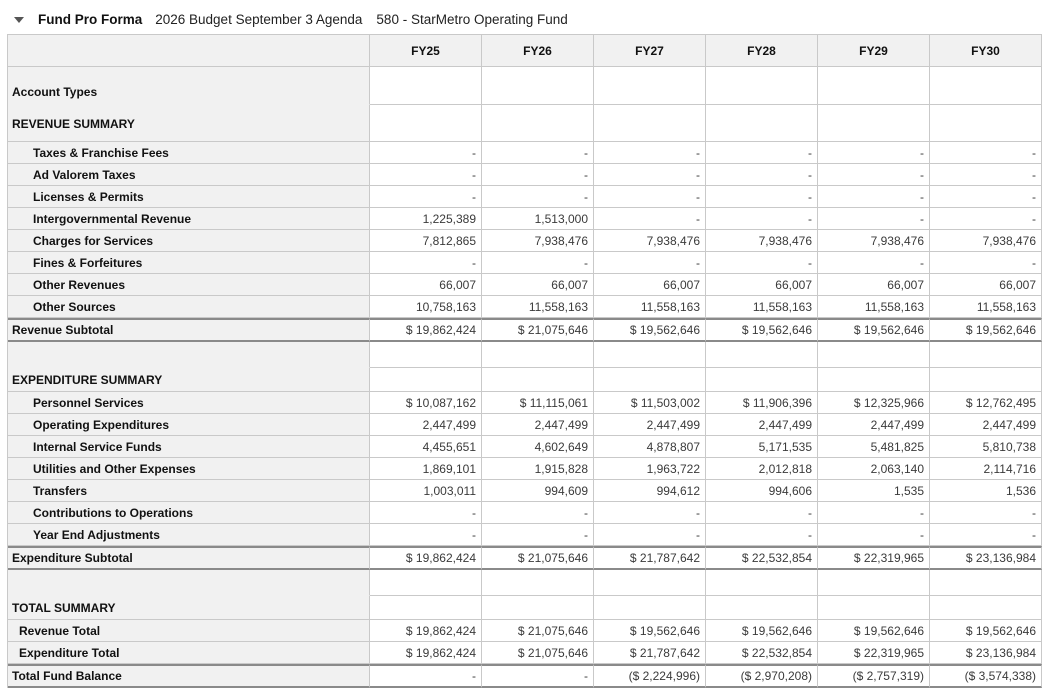 Image resolution: width=1047 pixels, height=698 pixels. Describe the element at coordinates (19, 19) in the screenshot. I see `collapse-caret-icon` at that location.